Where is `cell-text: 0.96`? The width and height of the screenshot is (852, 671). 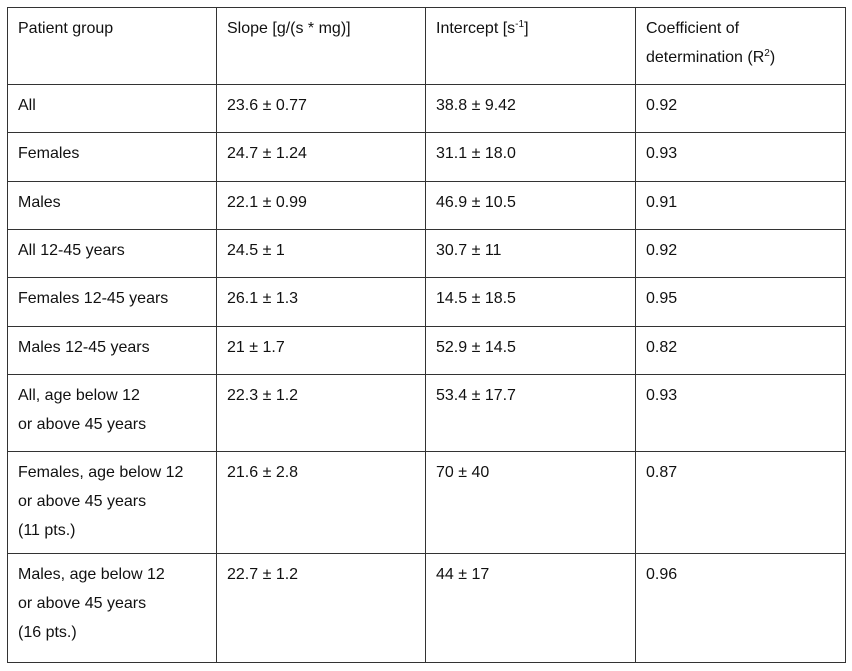 cell-text: 0.96 is located at coordinates (662, 574).